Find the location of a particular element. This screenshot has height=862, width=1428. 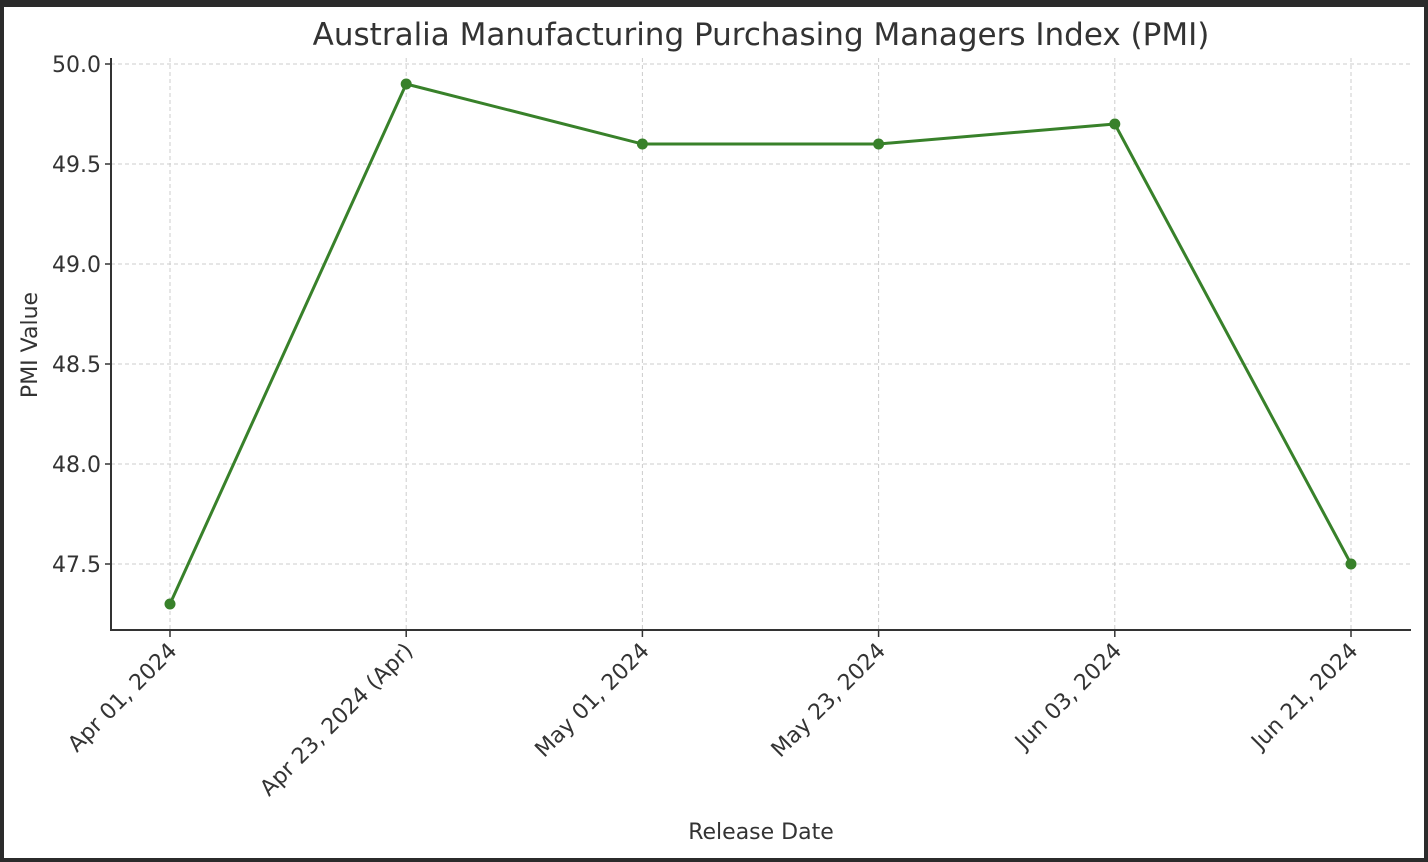

y-tick-label: 48.0 is located at coordinates (76, 465).